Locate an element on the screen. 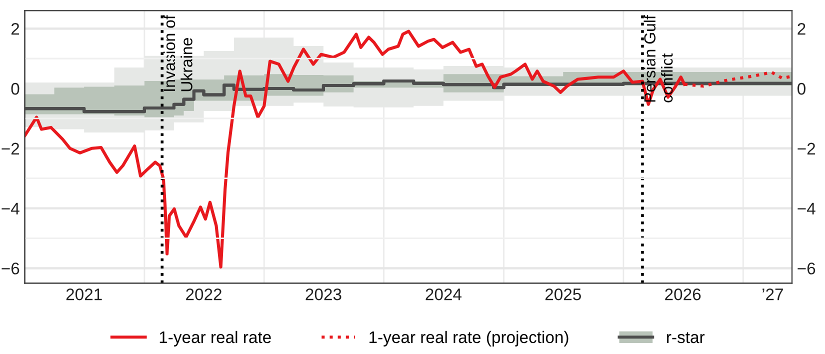 Image resolution: width=825 pixels, height=354 pixels. ref-line-label: Persian Gulf conflict is located at coordinates (658, 58).